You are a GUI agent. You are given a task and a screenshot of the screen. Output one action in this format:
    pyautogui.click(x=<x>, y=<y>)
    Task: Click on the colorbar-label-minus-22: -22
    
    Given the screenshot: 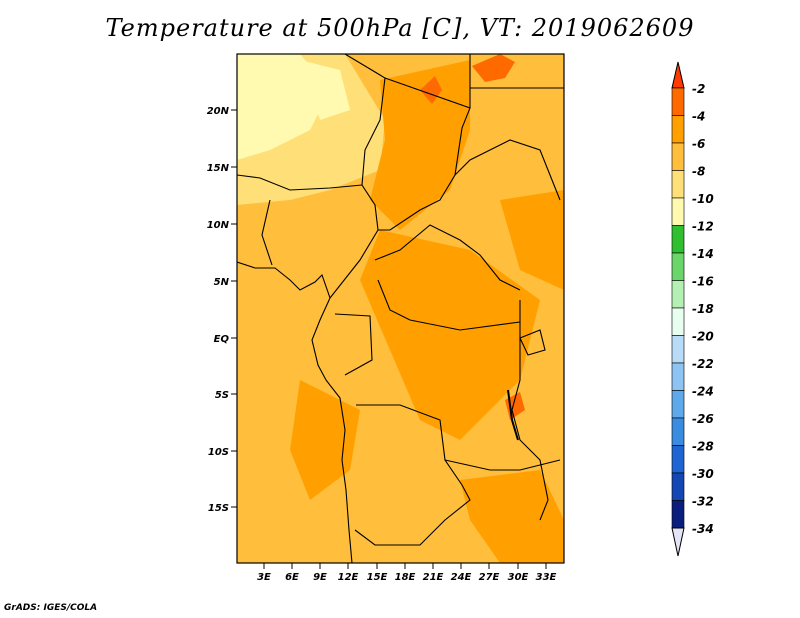 What is the action you would take?
    pyautogui.click(x=703, y=364)
    